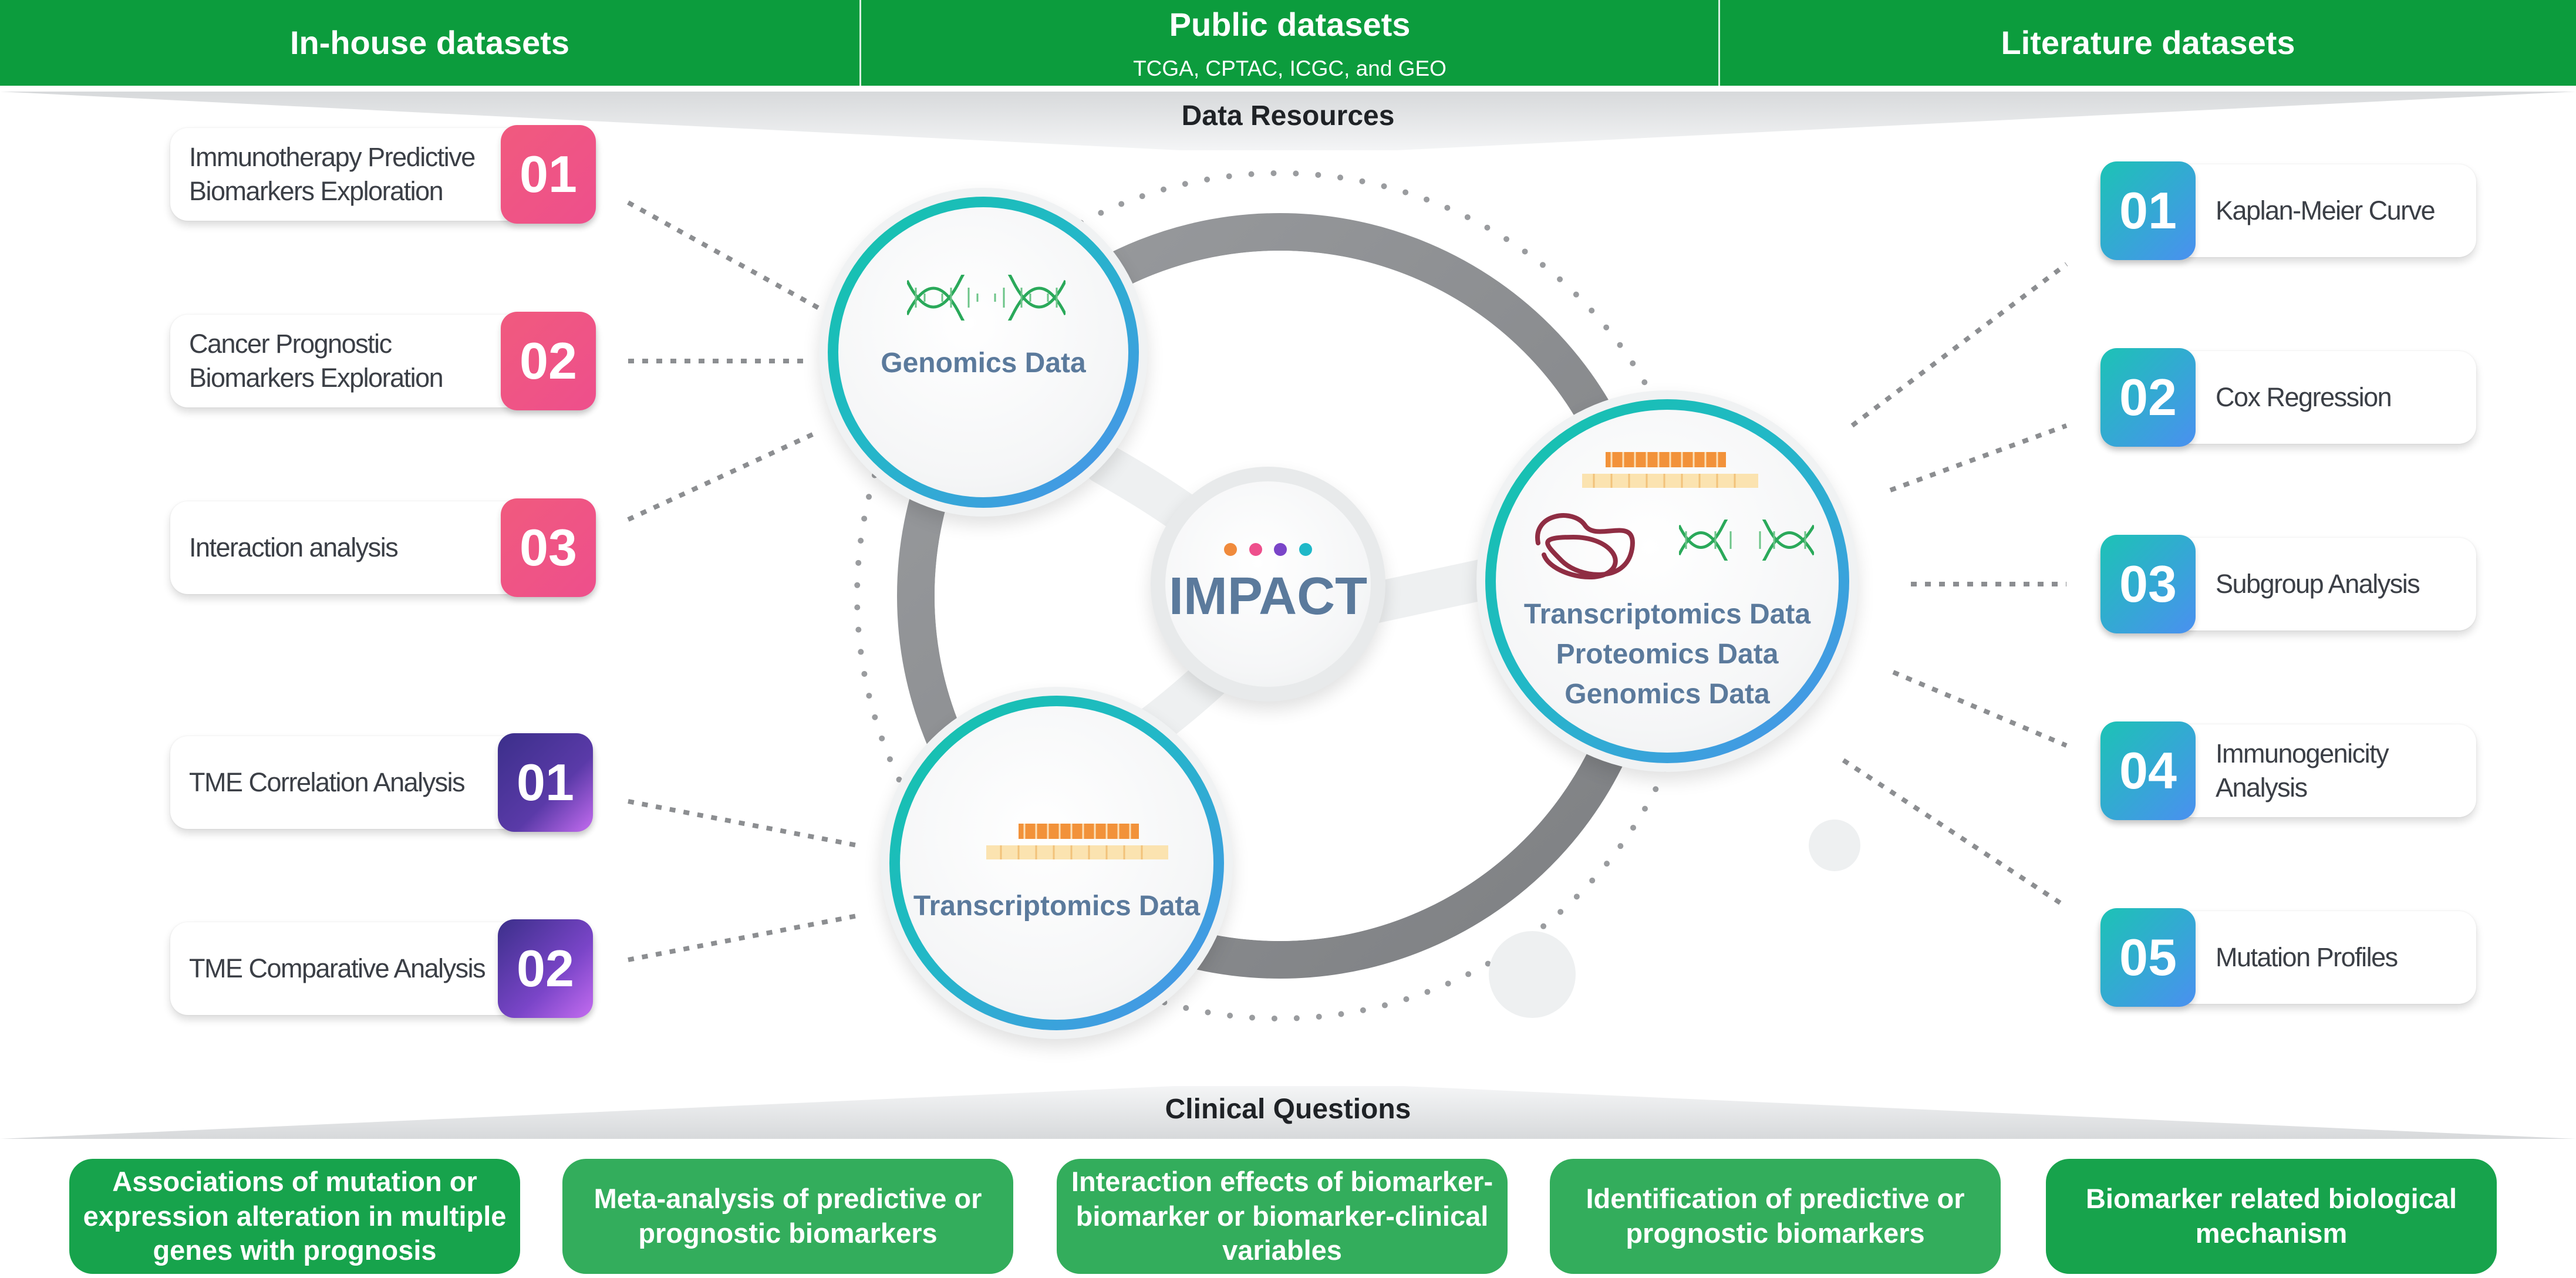  Describe the element at coordinates (1585, 546) in the screenshot. I see `protein-icon` at that location.